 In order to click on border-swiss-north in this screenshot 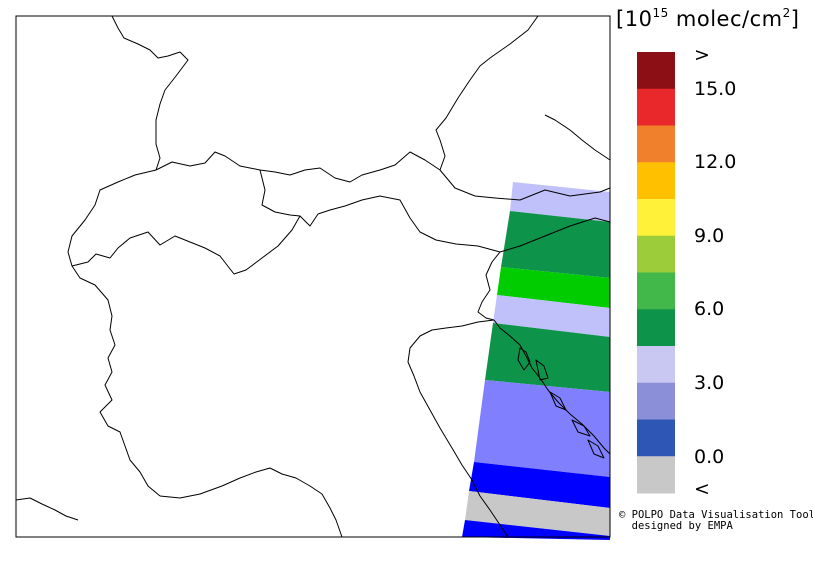, I will do `click(112, 218)`.